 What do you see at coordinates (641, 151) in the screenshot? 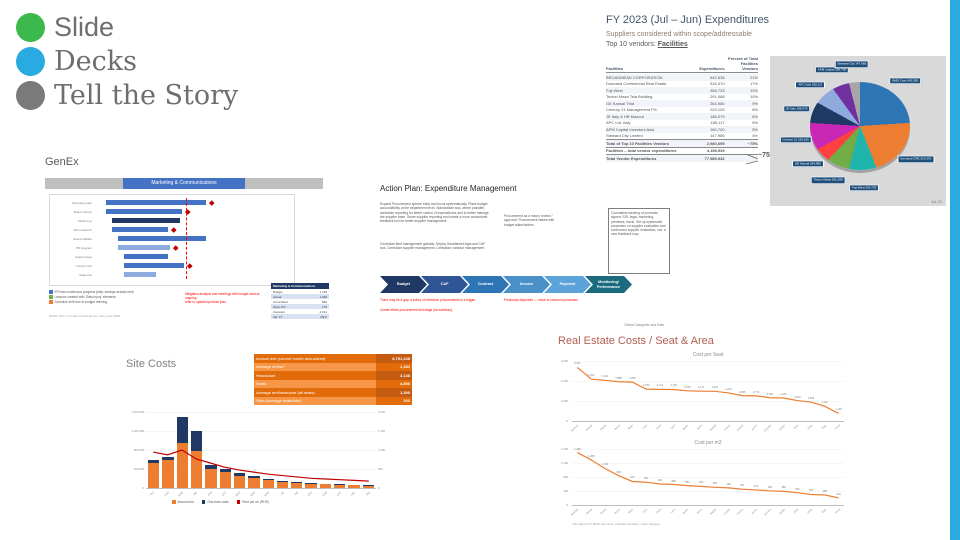
I see `table-cell: Facilities – total vendor expenditures` at bounding box center [641, 151].